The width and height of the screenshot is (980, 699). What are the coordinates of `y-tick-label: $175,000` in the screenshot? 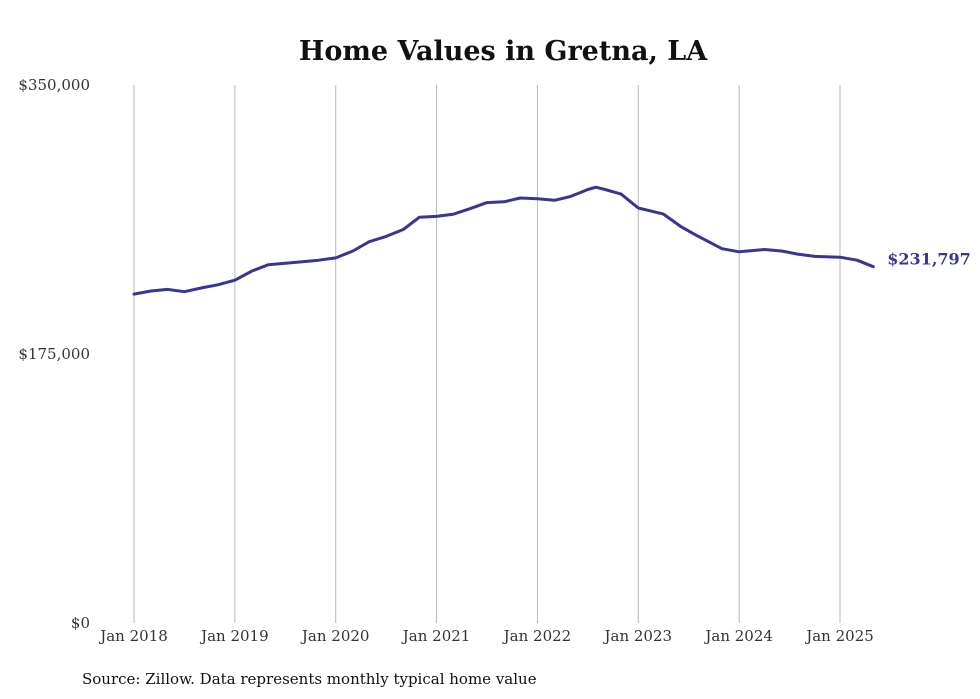 It's located at (54, 354).